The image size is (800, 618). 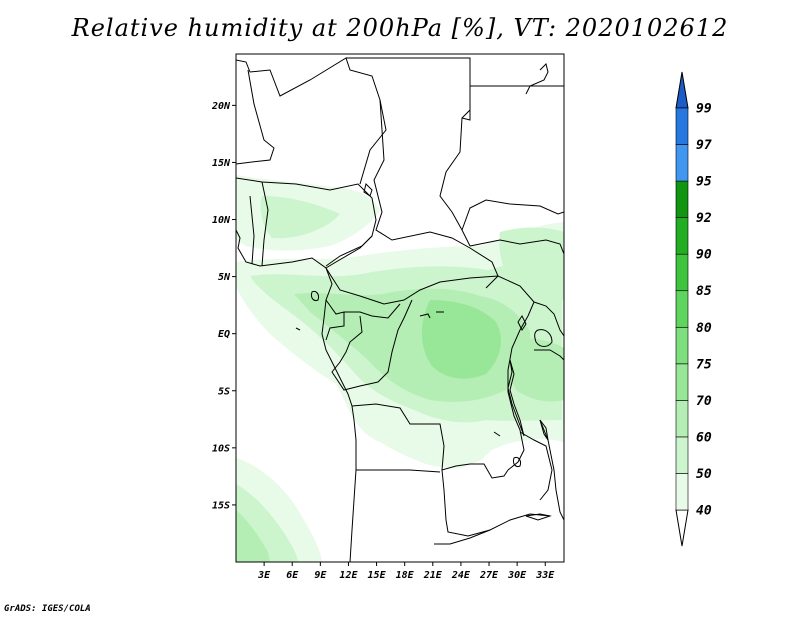 I want to click on lat-tick-label: 5N, so click(x=224, y=277).